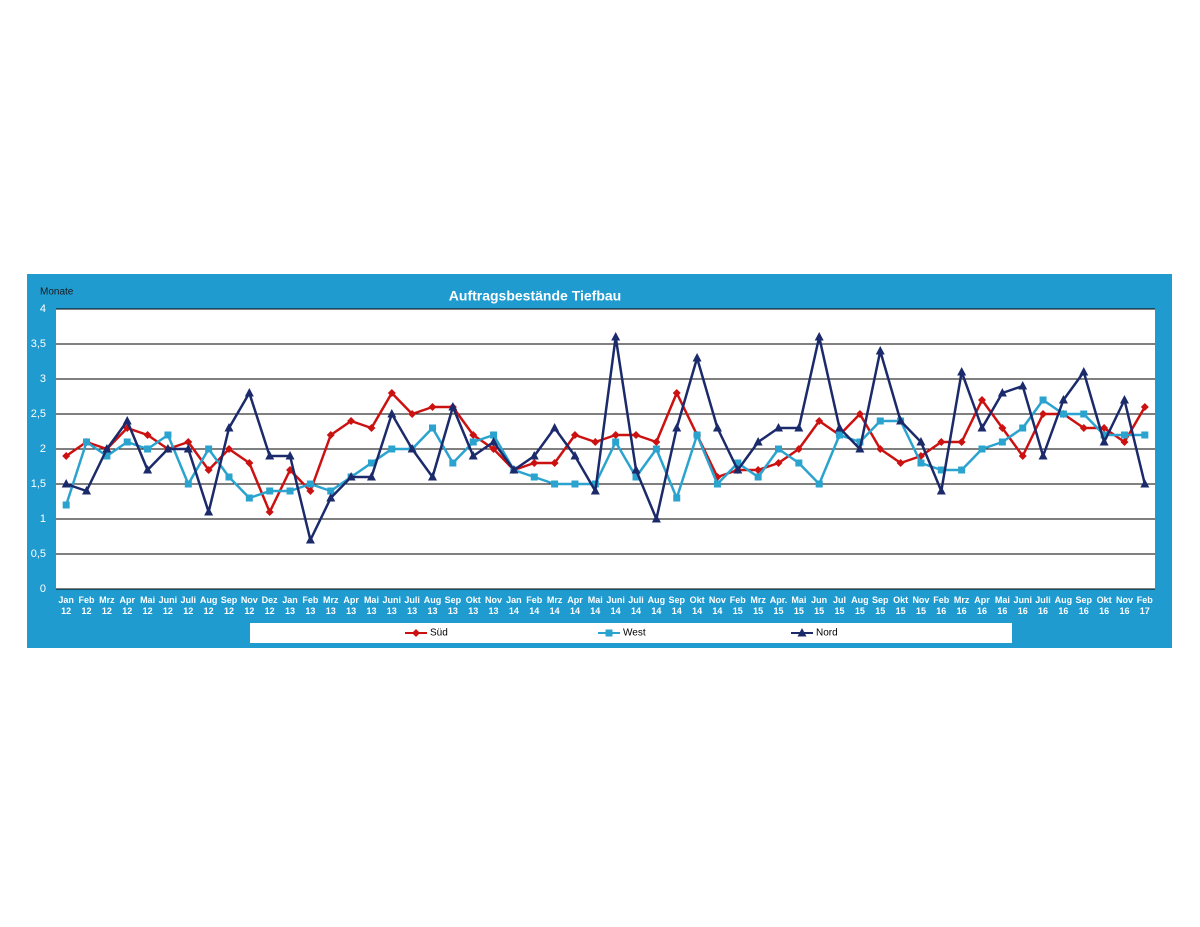 This screenshot has width=1200, height=927. Describe the element at coordinates (799, 605) in the screenshot. I see `x-tick-label: Mai 15` at that location.